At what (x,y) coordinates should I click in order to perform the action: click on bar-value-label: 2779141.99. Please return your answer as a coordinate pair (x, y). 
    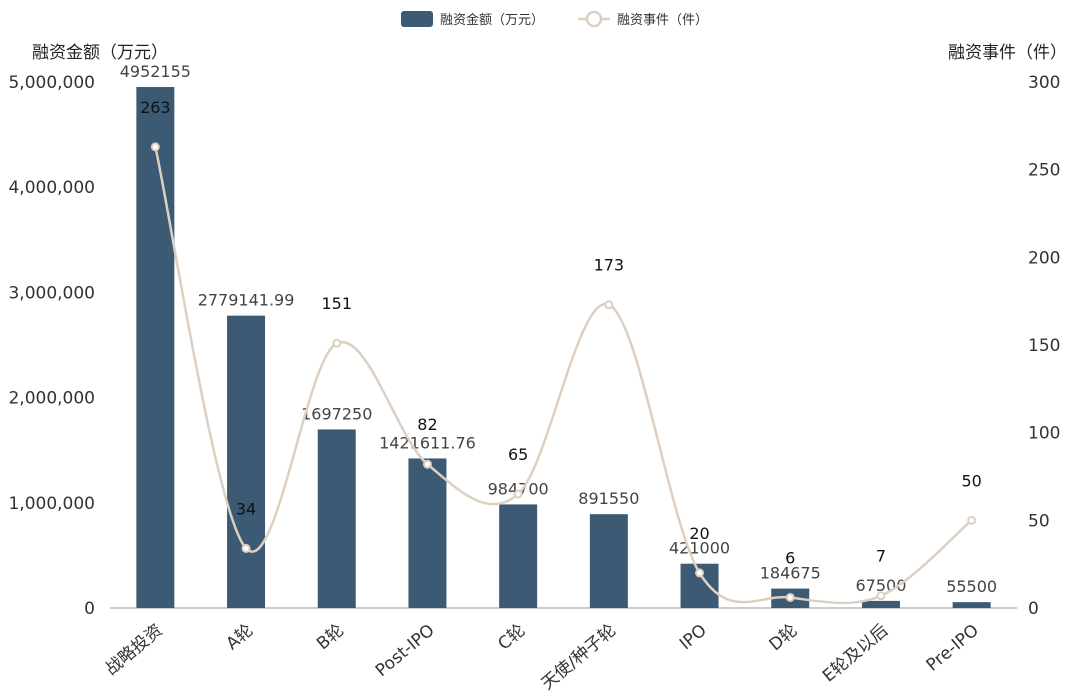
    Looking at the image, I should click on (246, 300).